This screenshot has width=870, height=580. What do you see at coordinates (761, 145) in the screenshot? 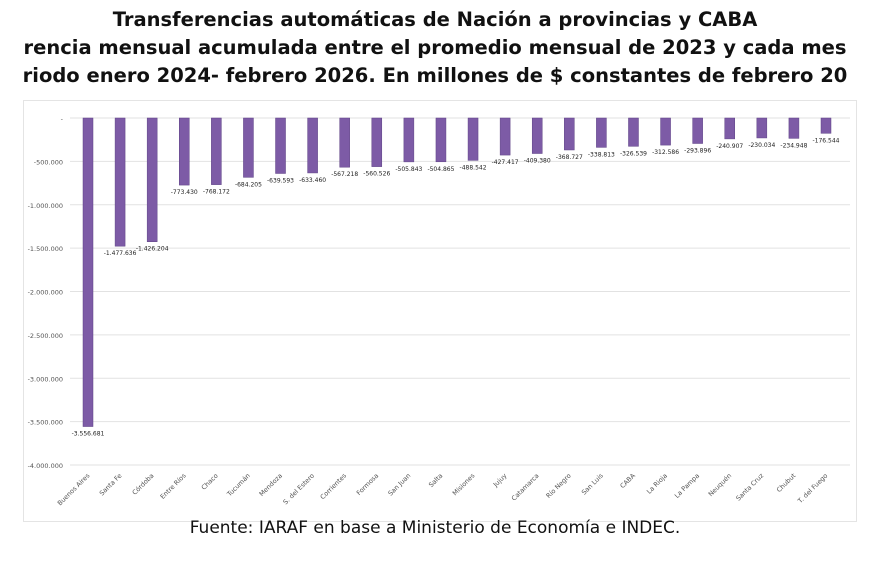
I see `data-label: -230.034` at bounding box center [761, 145].